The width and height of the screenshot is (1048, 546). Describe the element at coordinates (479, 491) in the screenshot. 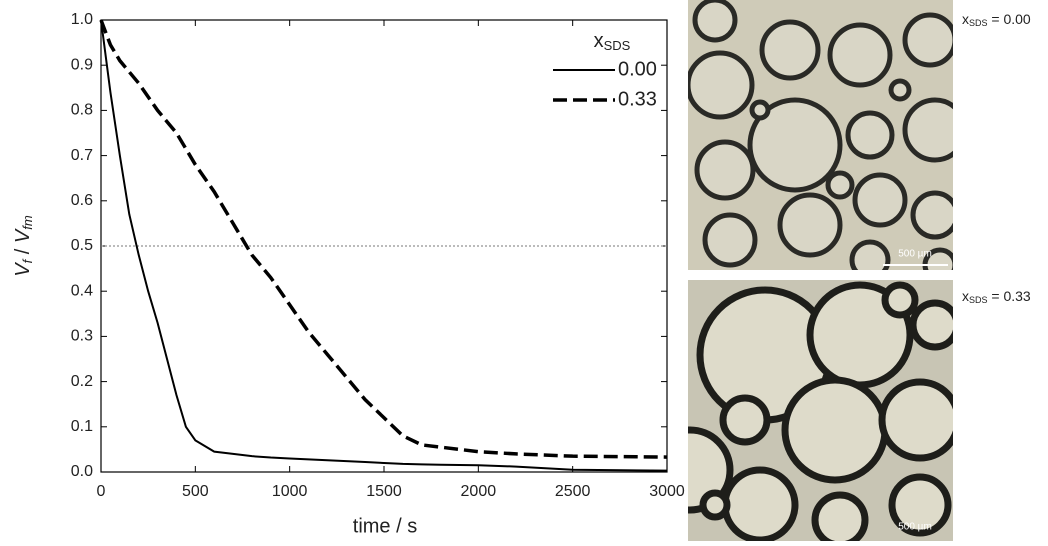

I see `x-tick-label: 2000` at that location.